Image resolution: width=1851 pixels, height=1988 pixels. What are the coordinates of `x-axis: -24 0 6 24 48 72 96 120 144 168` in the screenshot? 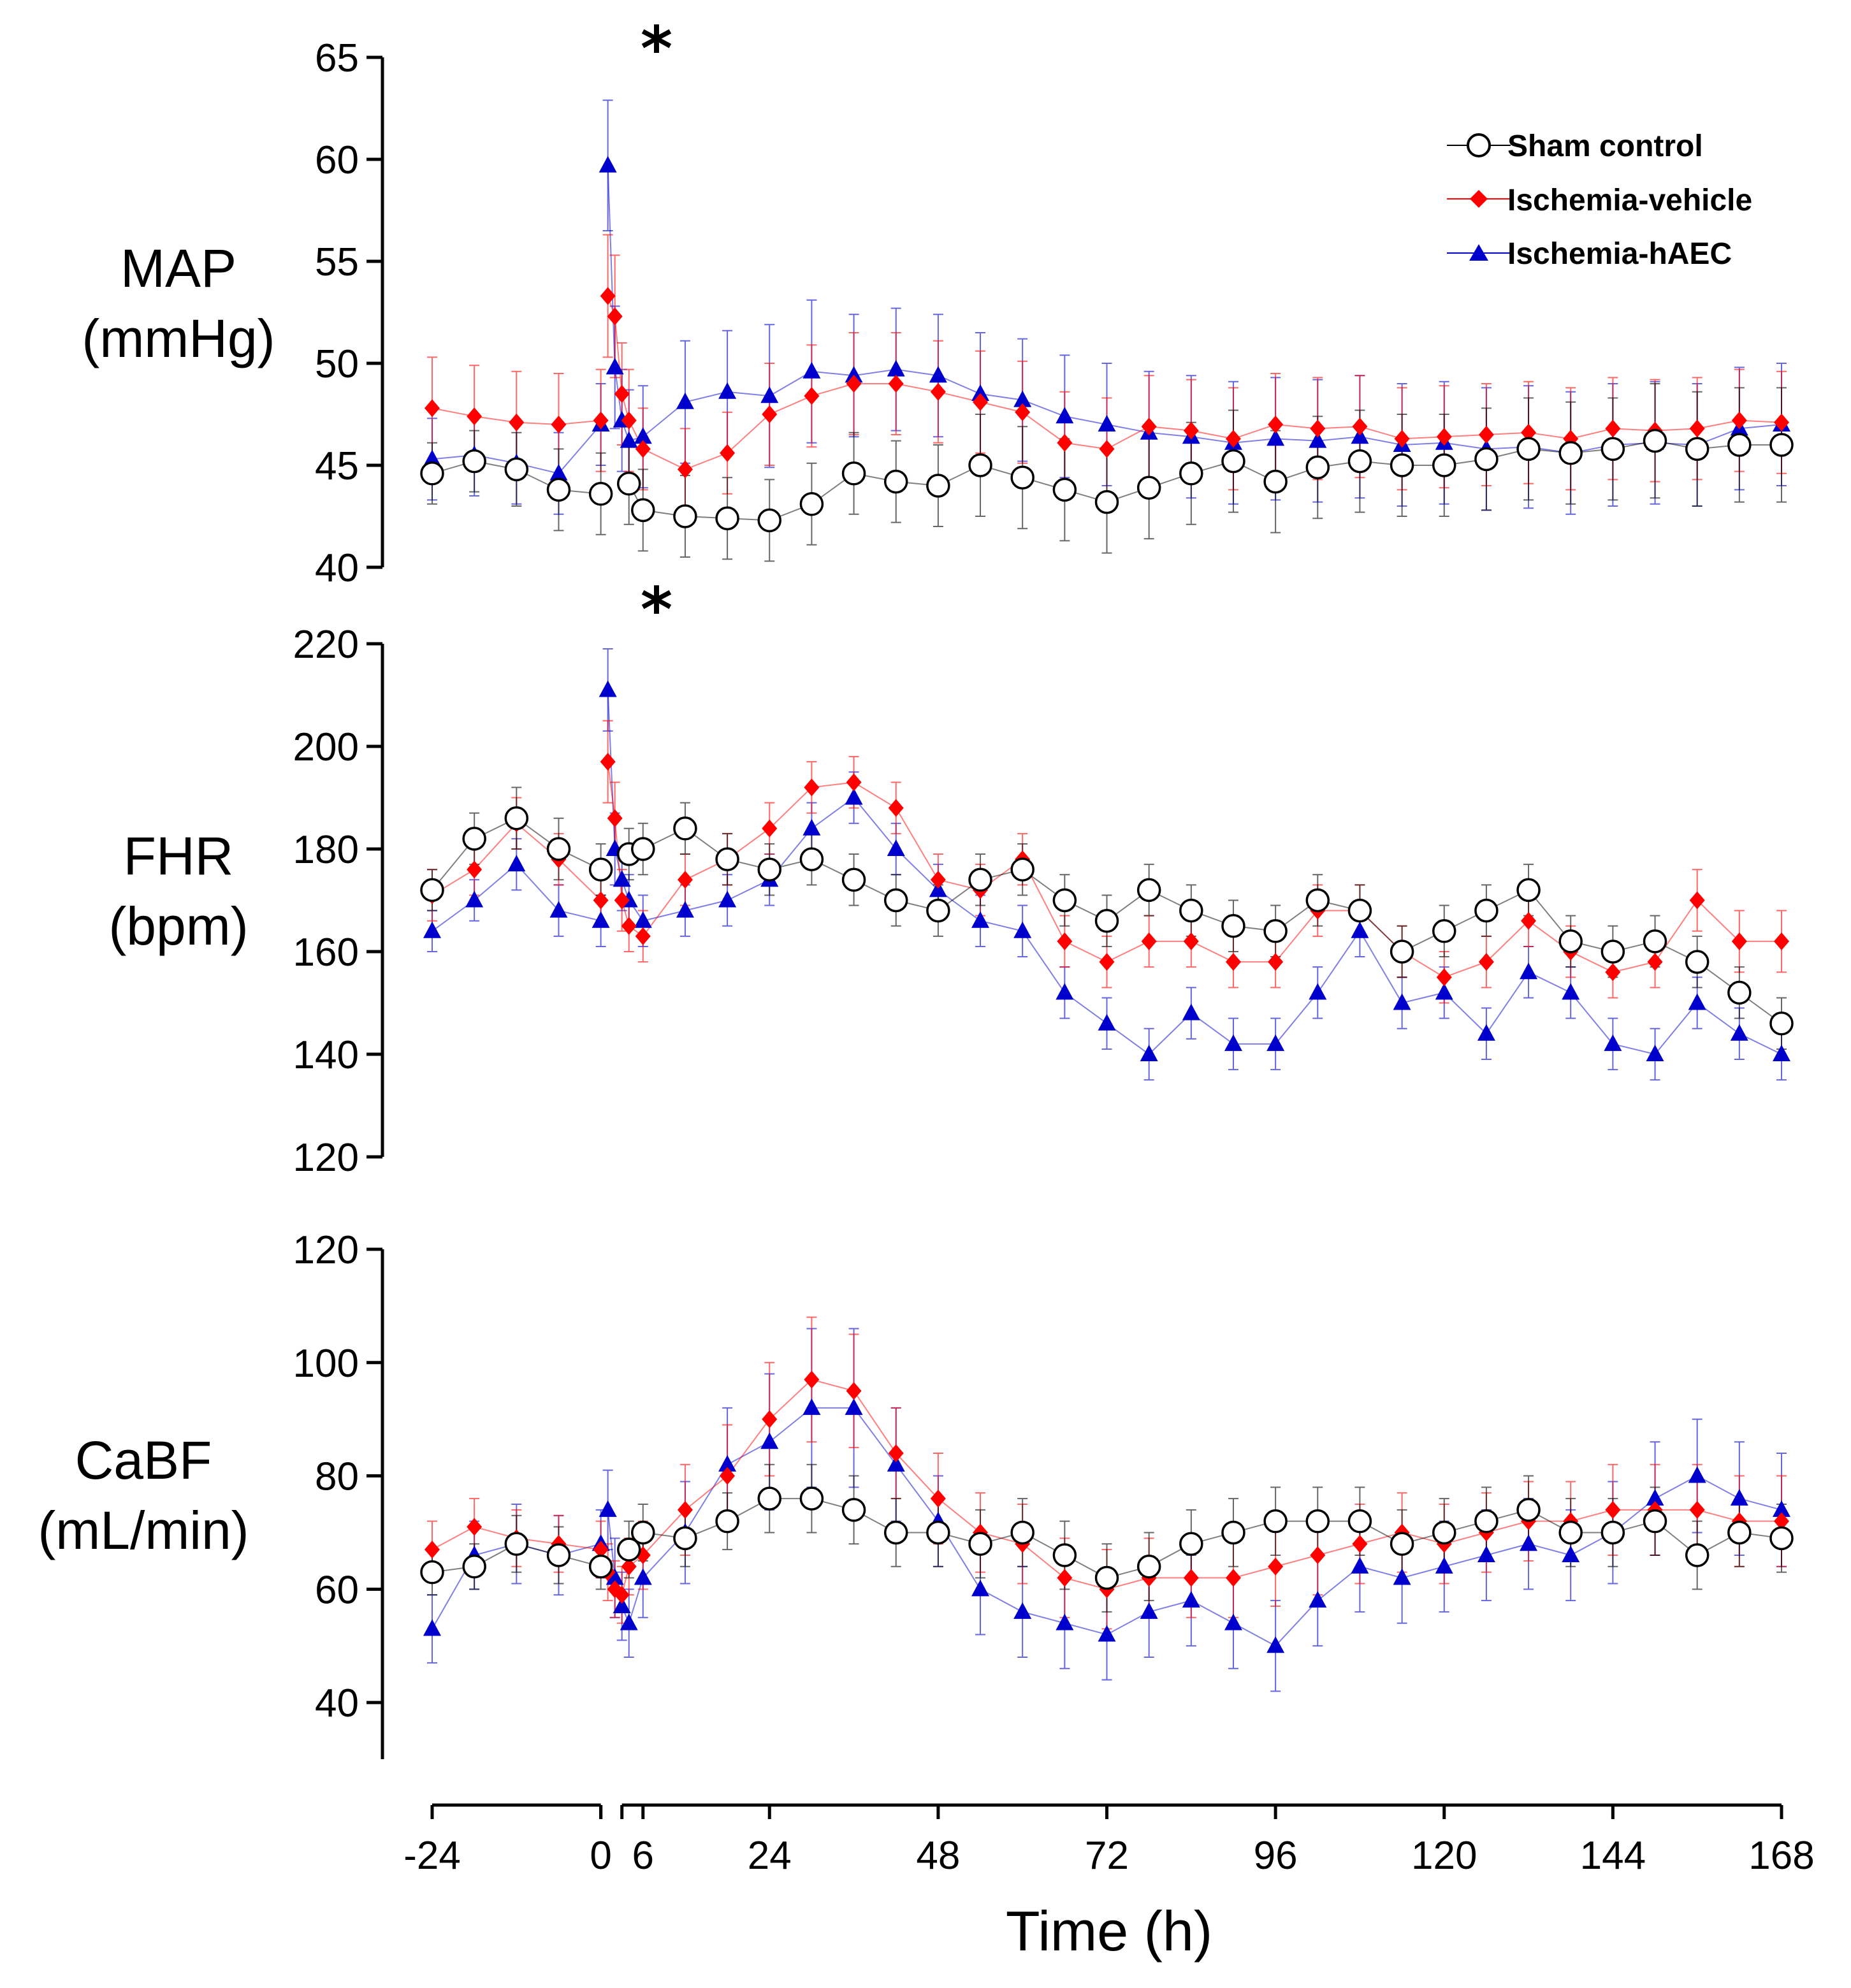 It's located at (1109, 1840).